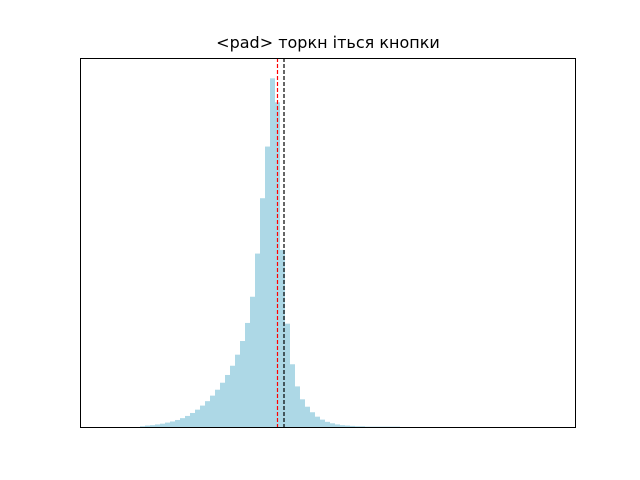 Image resolution: width=640 pixels, height=480 pixels. I want to click on chart-title: <pad> торкн іться кнопки, so click(328, 42).